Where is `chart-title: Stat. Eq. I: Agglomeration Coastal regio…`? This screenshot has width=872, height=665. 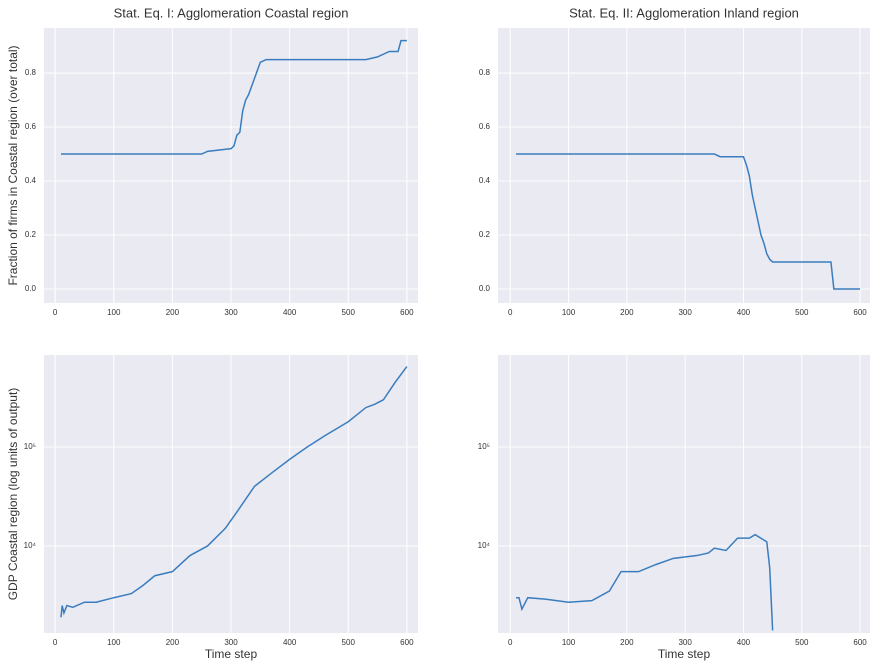 chart-title: Stat. Eq. I: Agglomeration Coastal regio… is located at coordinates (231, 12).